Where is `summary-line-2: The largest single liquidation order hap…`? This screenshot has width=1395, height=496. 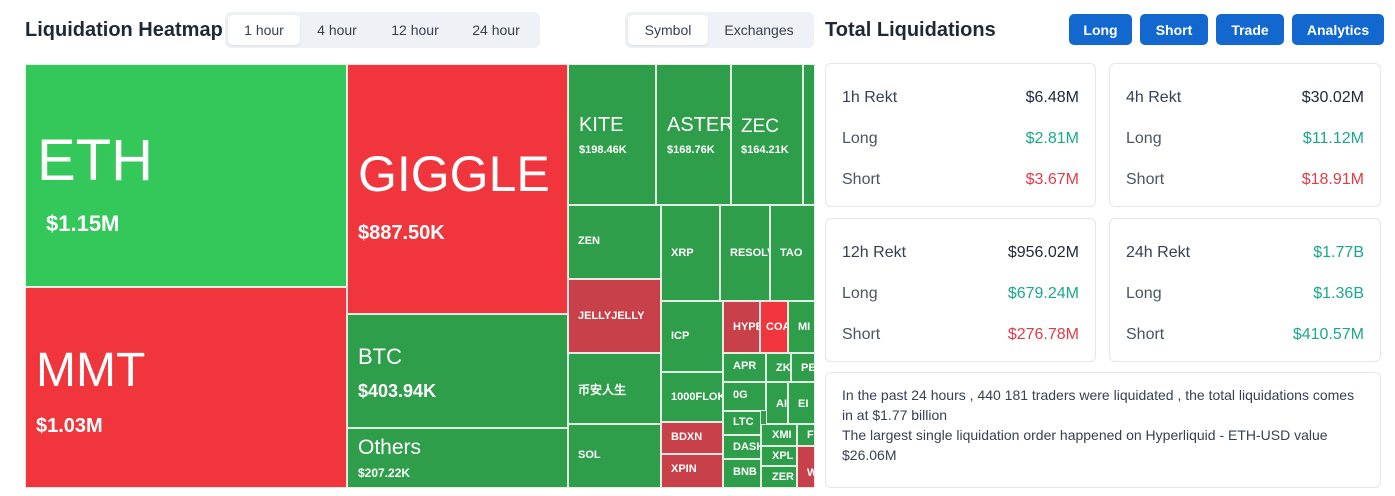 summary-line-2: The largest single liquidation order hap… is located at coordinates (1085, 445).